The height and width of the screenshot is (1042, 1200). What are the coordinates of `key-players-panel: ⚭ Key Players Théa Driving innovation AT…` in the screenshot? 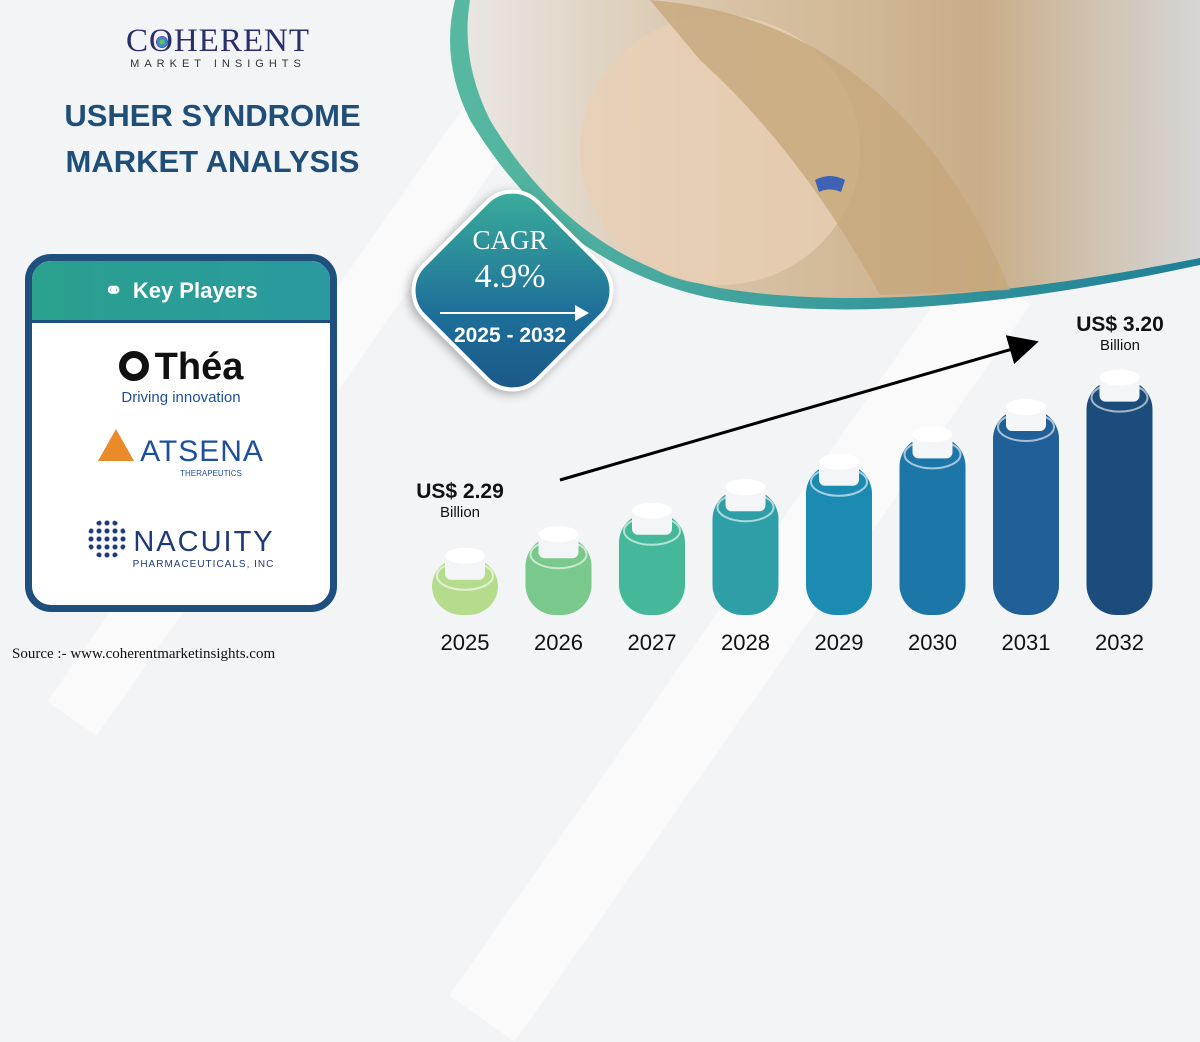 It's located at (181, 433).